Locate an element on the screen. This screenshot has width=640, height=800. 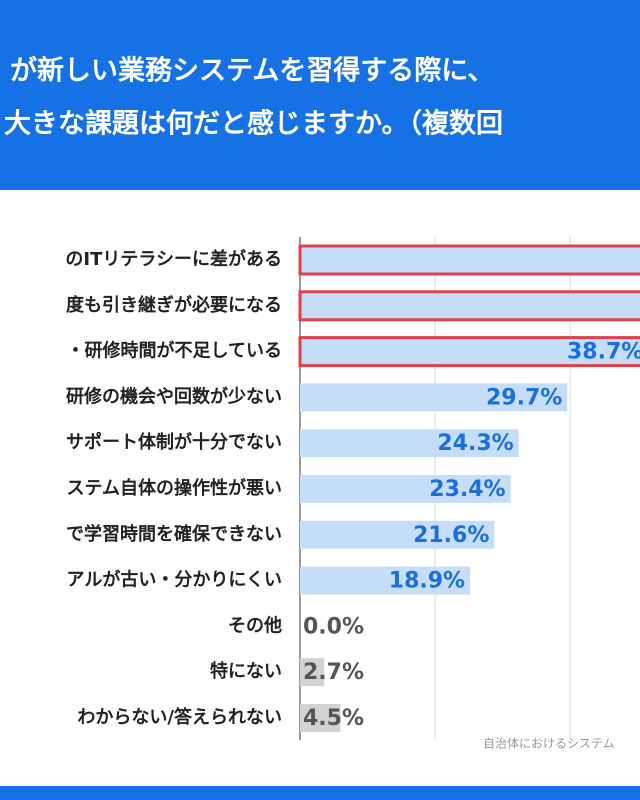
value-label: 21.6% is located at coordinates (451, 535).